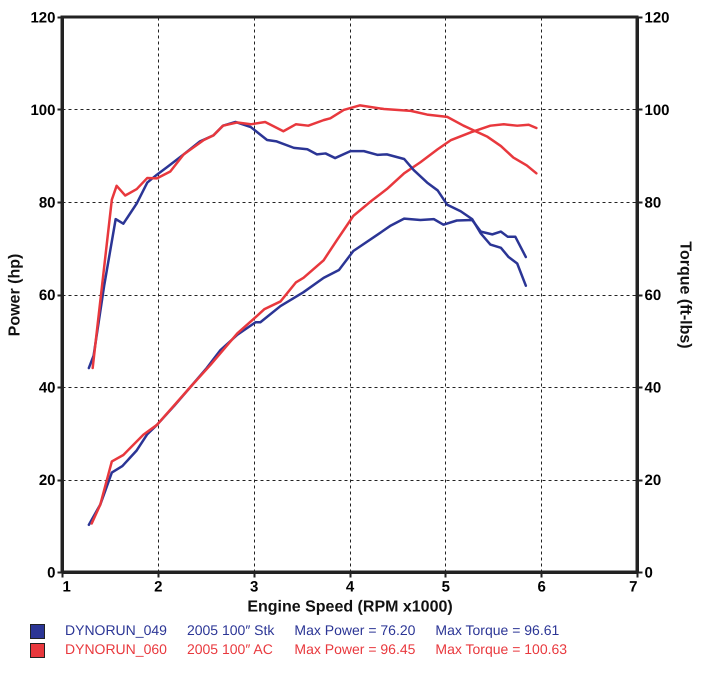  I want to click on legend-label: DYNORUN_049, so click(116, 630).